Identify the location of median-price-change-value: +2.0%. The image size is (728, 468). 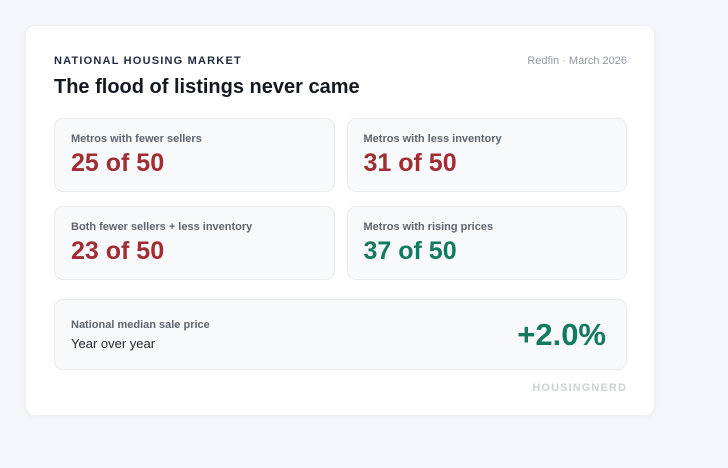
(561, 334).